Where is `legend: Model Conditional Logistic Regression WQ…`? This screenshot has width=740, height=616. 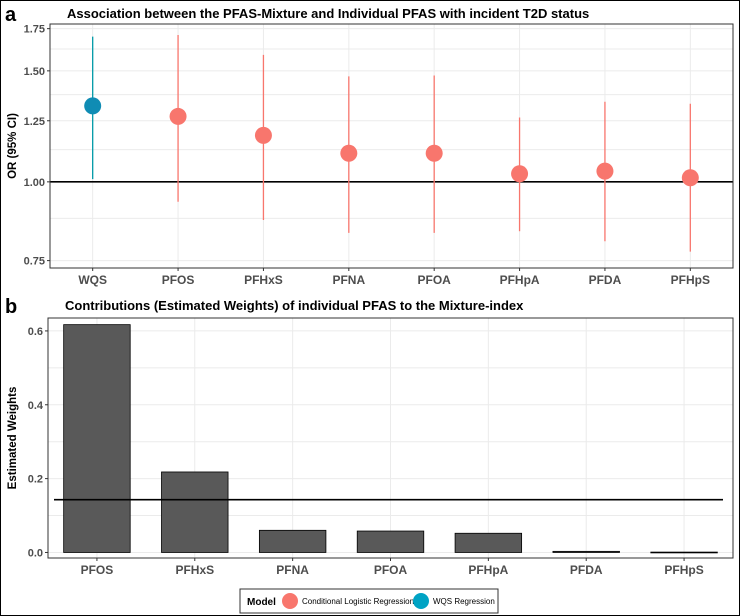 legend: Model Conditional Logistic Regression WQ… is located at coordinates (369, 601).